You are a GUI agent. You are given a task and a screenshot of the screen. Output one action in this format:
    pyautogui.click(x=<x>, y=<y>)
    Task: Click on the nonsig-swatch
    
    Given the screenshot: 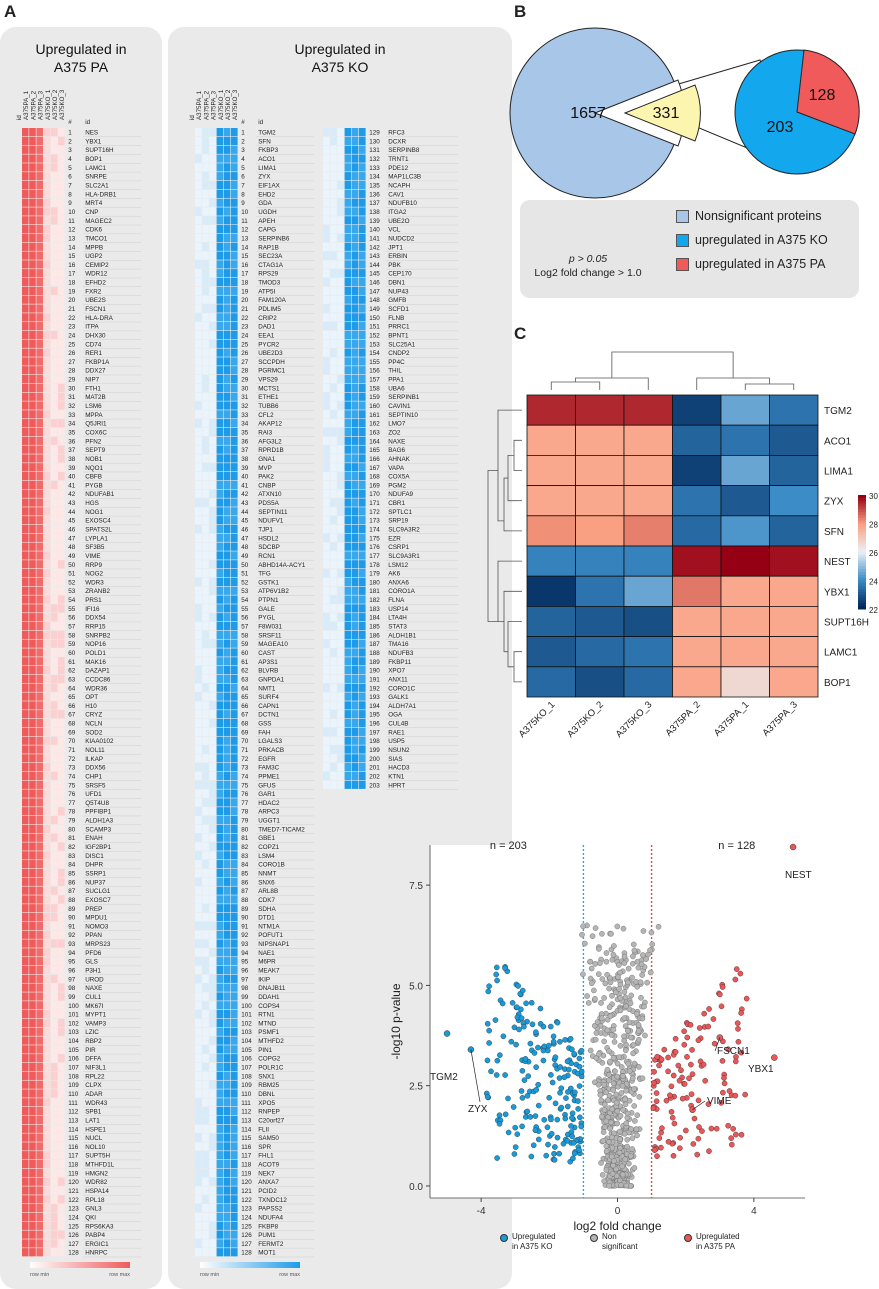 What is the action you would take?
    pyautogui.click(x=682, y=216)
    